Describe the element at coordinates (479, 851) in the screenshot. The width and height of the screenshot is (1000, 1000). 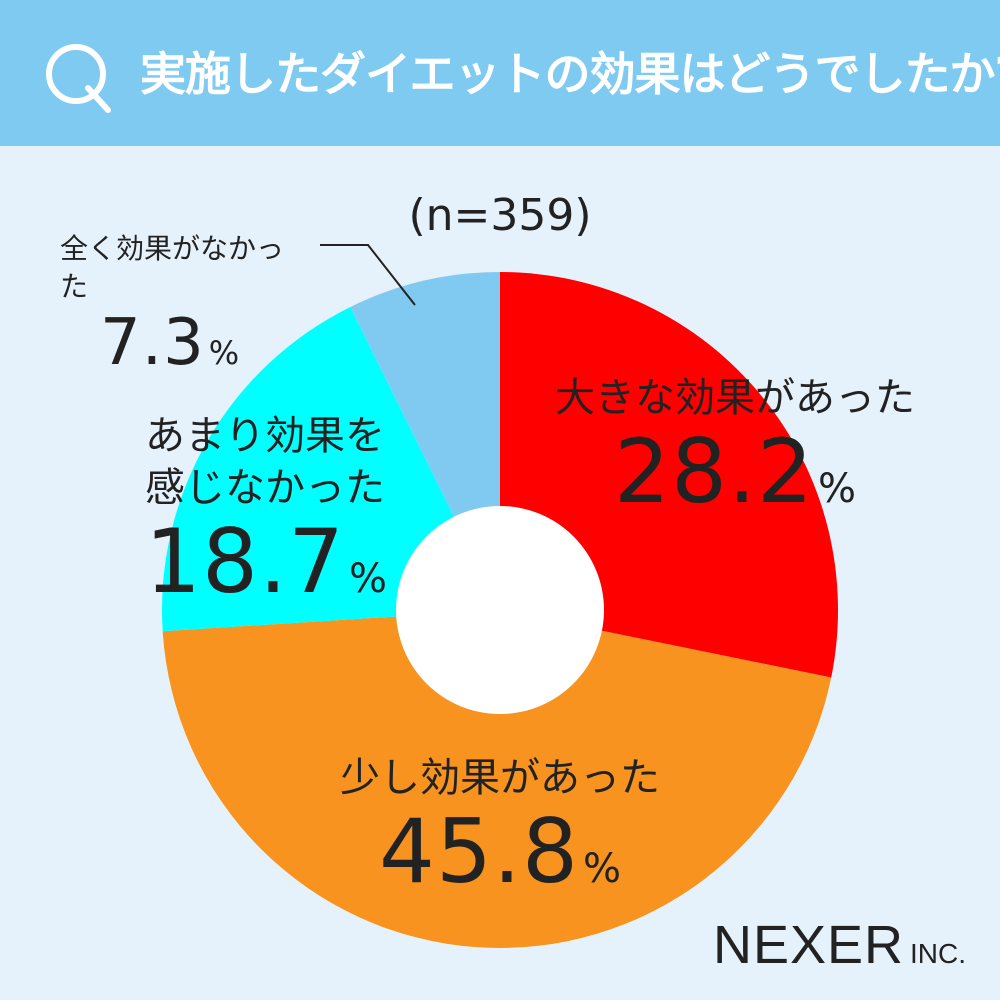
I see `label-some-effect-value: 45.8` at that location.